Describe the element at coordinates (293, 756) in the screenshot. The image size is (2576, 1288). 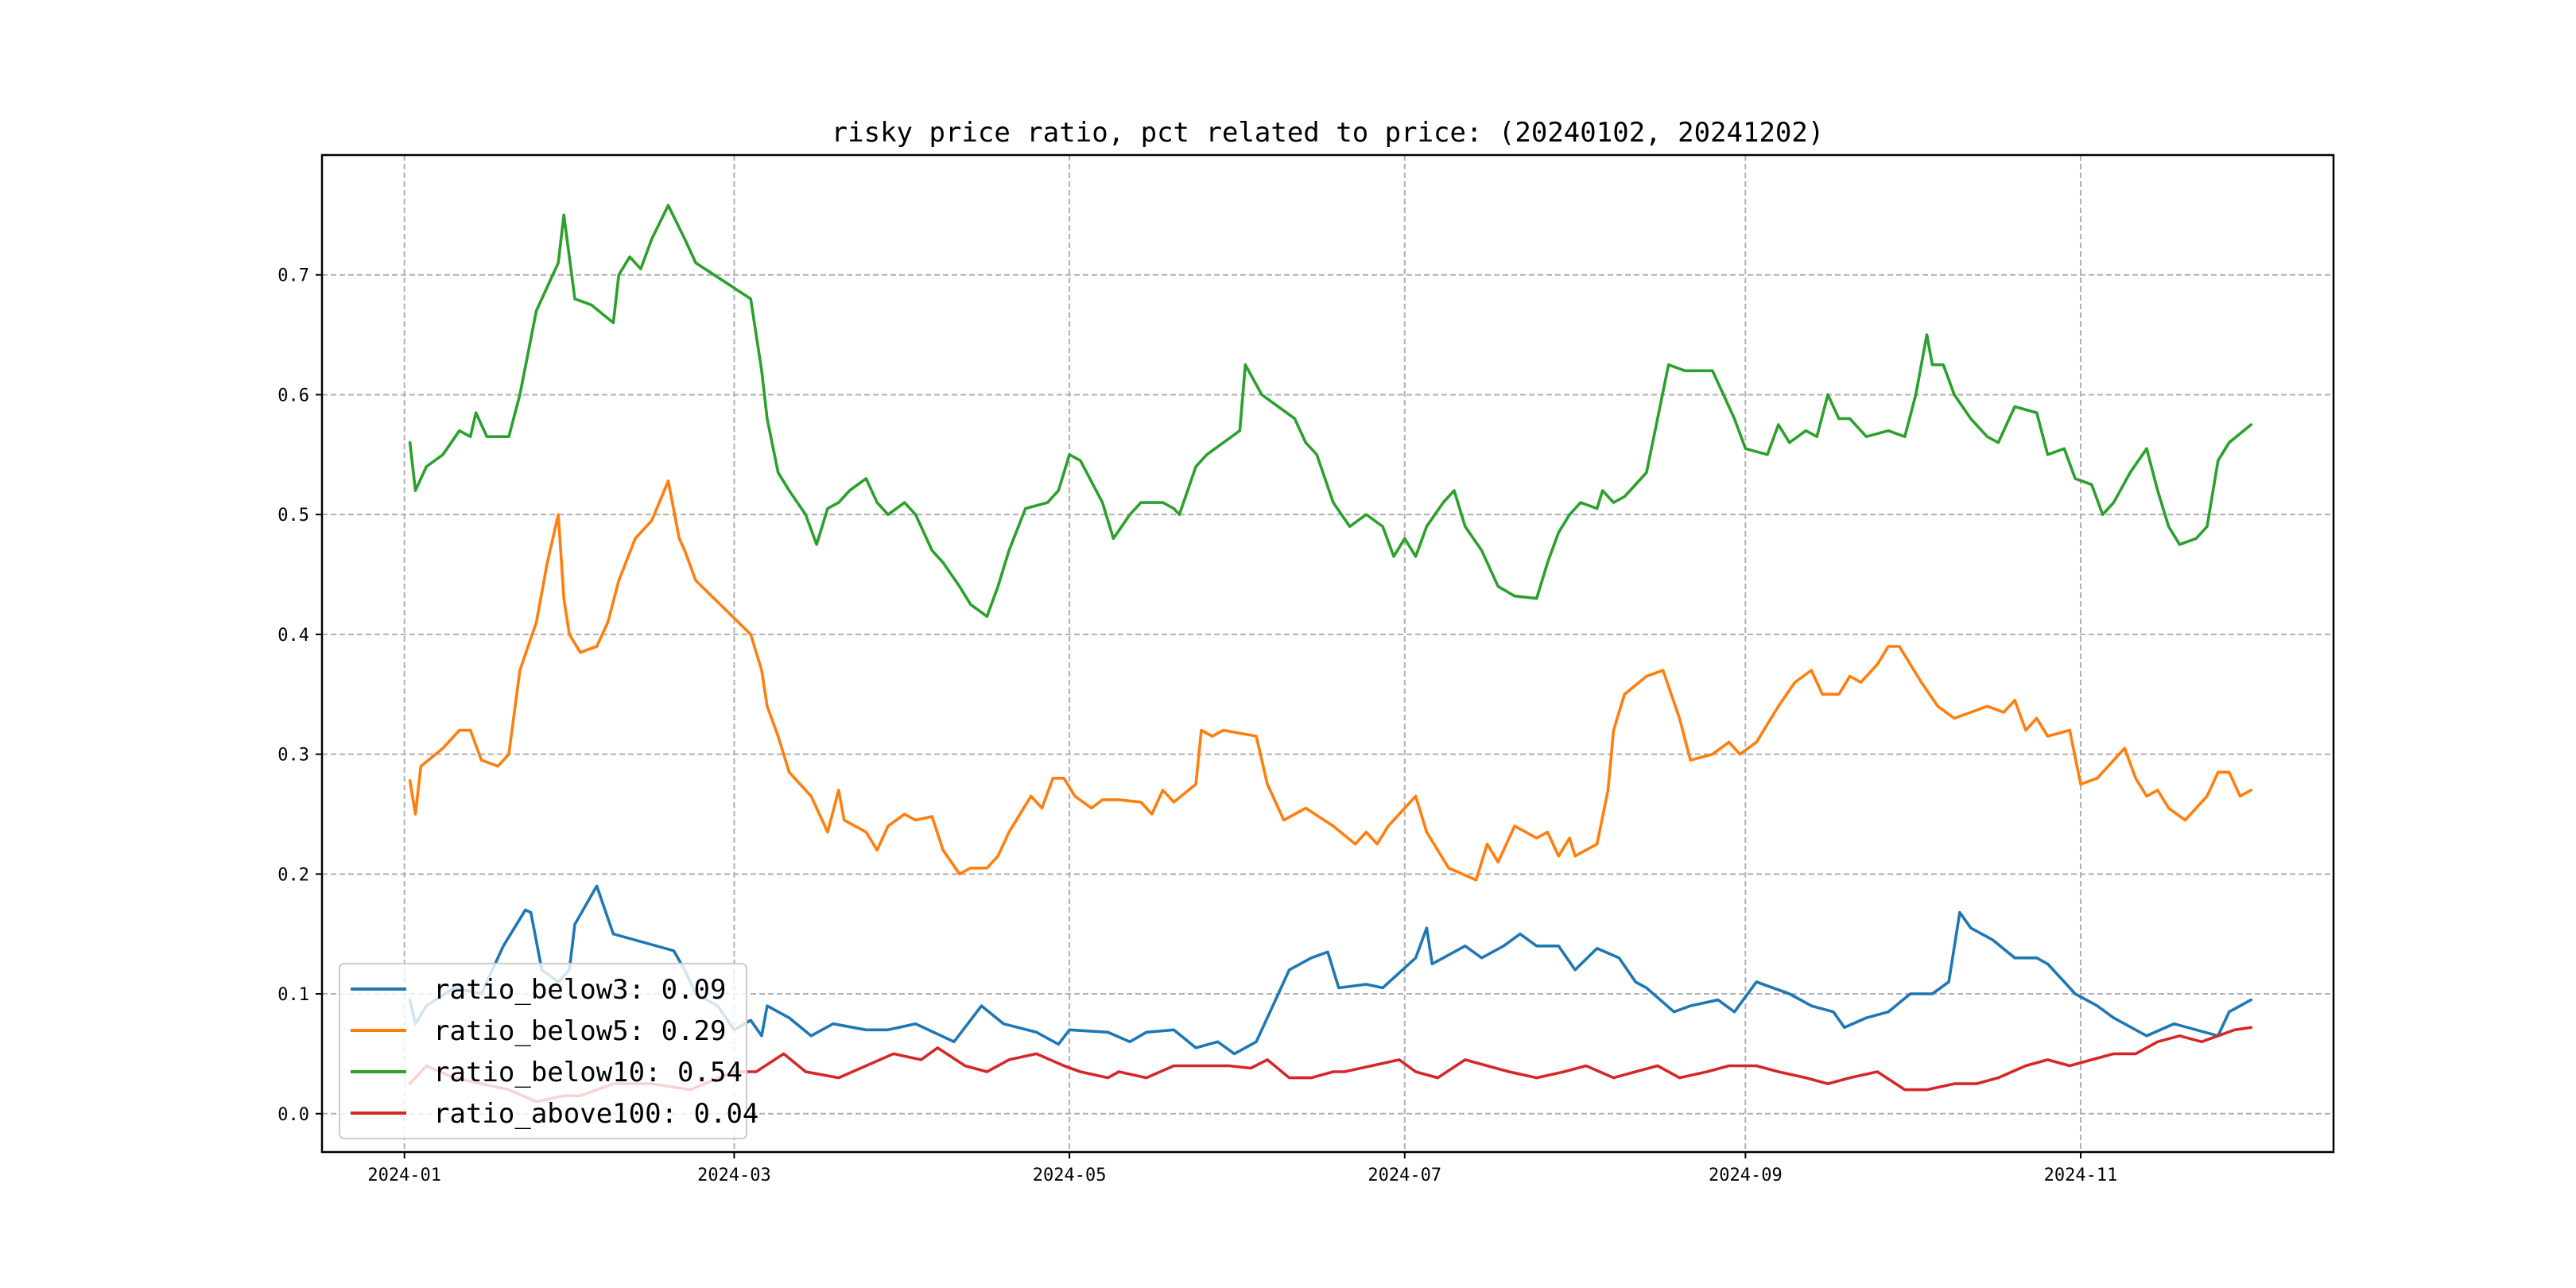
I see `y-tick-label: 0.3` at that location.